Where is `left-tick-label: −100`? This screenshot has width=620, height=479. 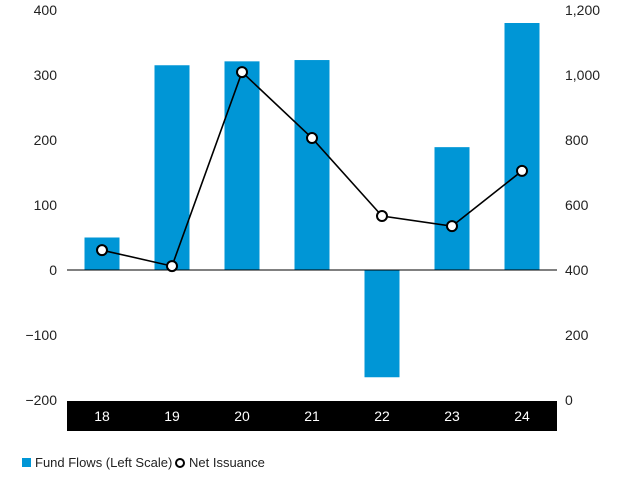
left-tick-label: −100 is located at coordinates (41, 335).